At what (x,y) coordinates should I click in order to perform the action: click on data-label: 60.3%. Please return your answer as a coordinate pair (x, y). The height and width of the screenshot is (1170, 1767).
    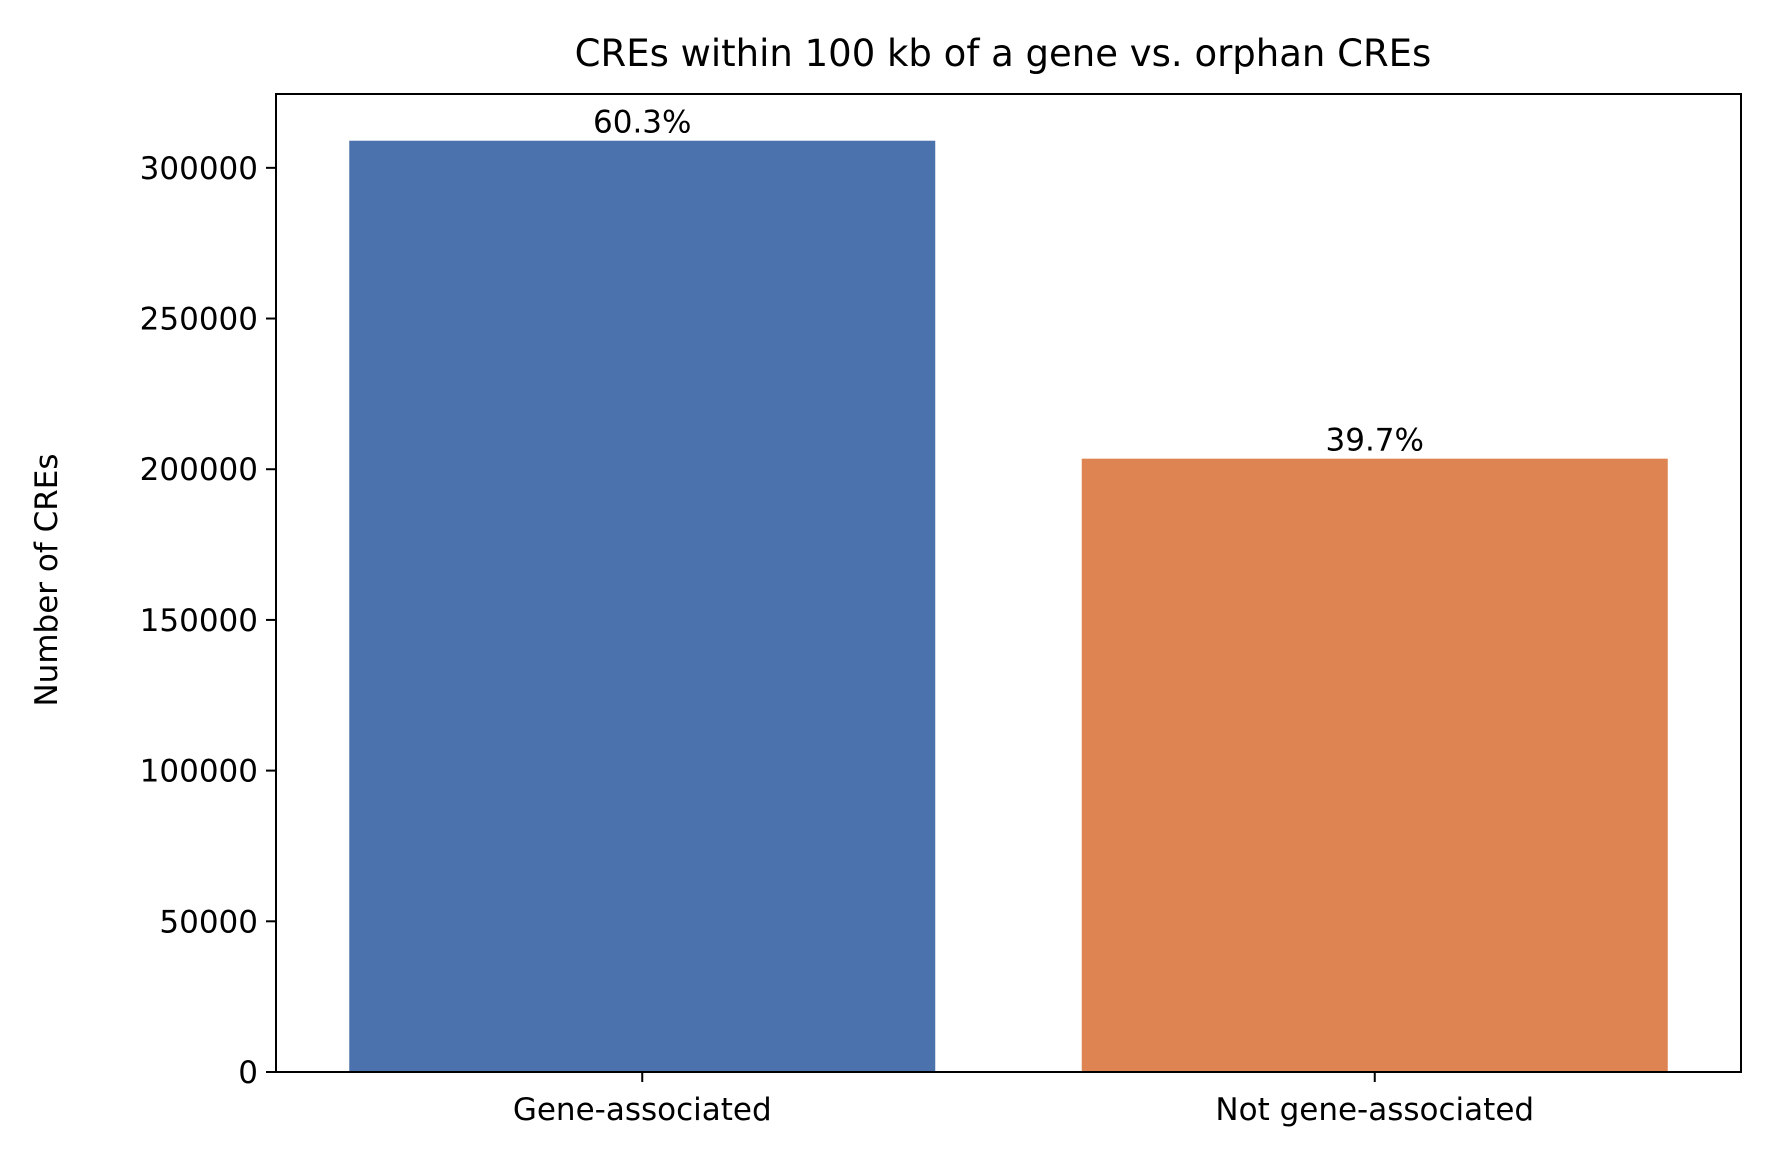
    Looking at the image, I should click on (642, 123).